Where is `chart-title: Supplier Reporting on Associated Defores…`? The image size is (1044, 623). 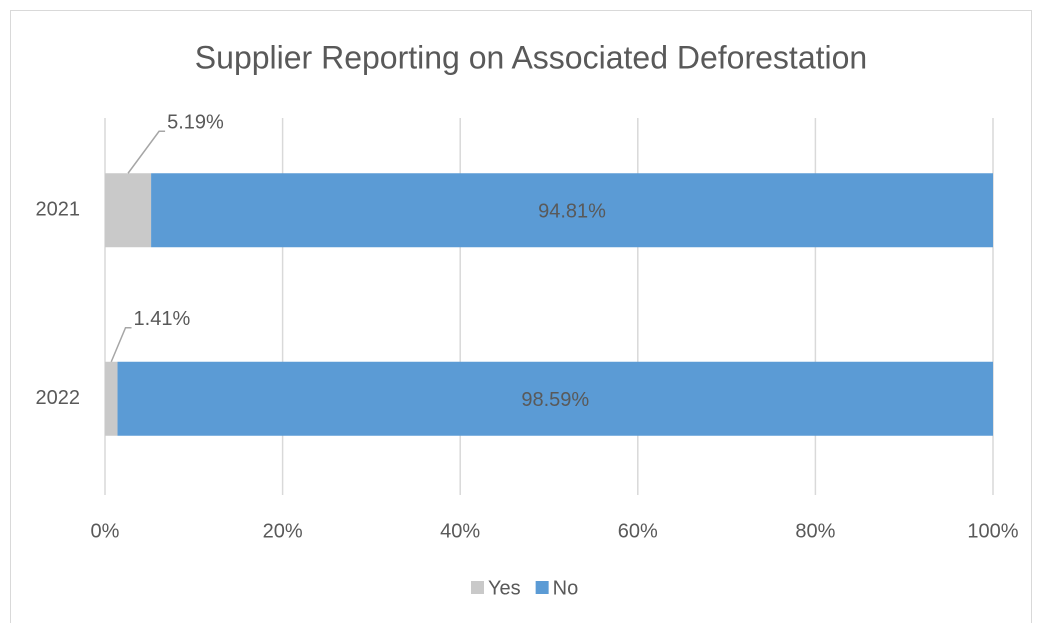
chart-title: Supplier Reporting on Associated Defores… is located at coordinates (531, 57).